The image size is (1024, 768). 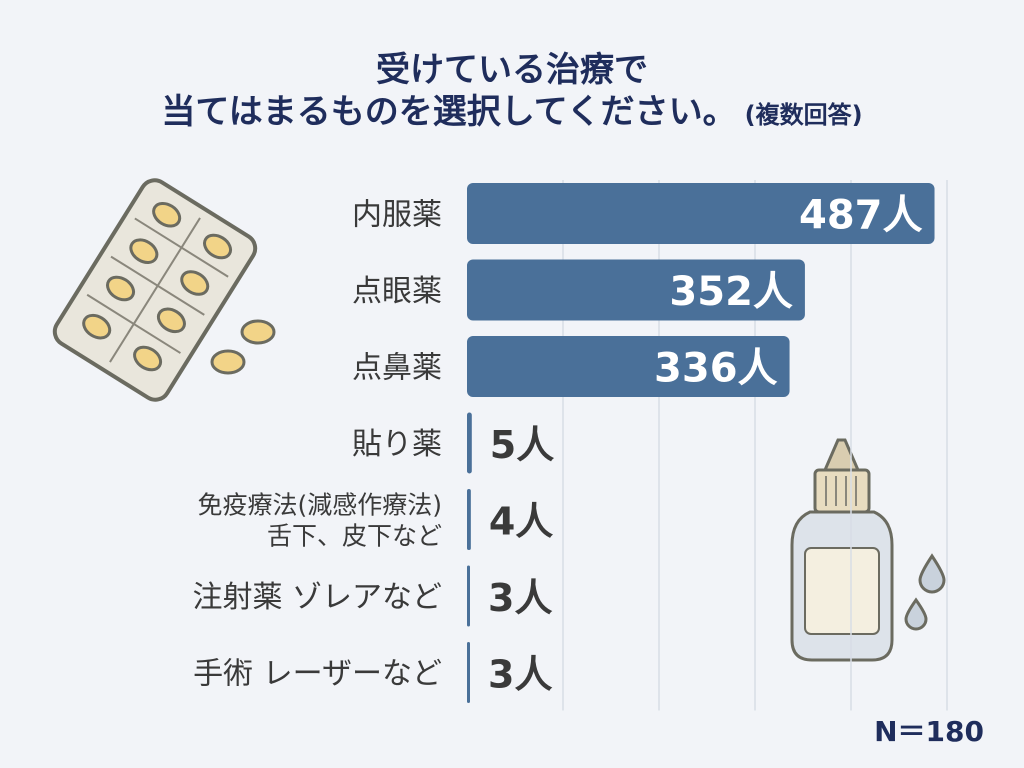 I want to click on value-label: 4人, so click(x=521, y=522).